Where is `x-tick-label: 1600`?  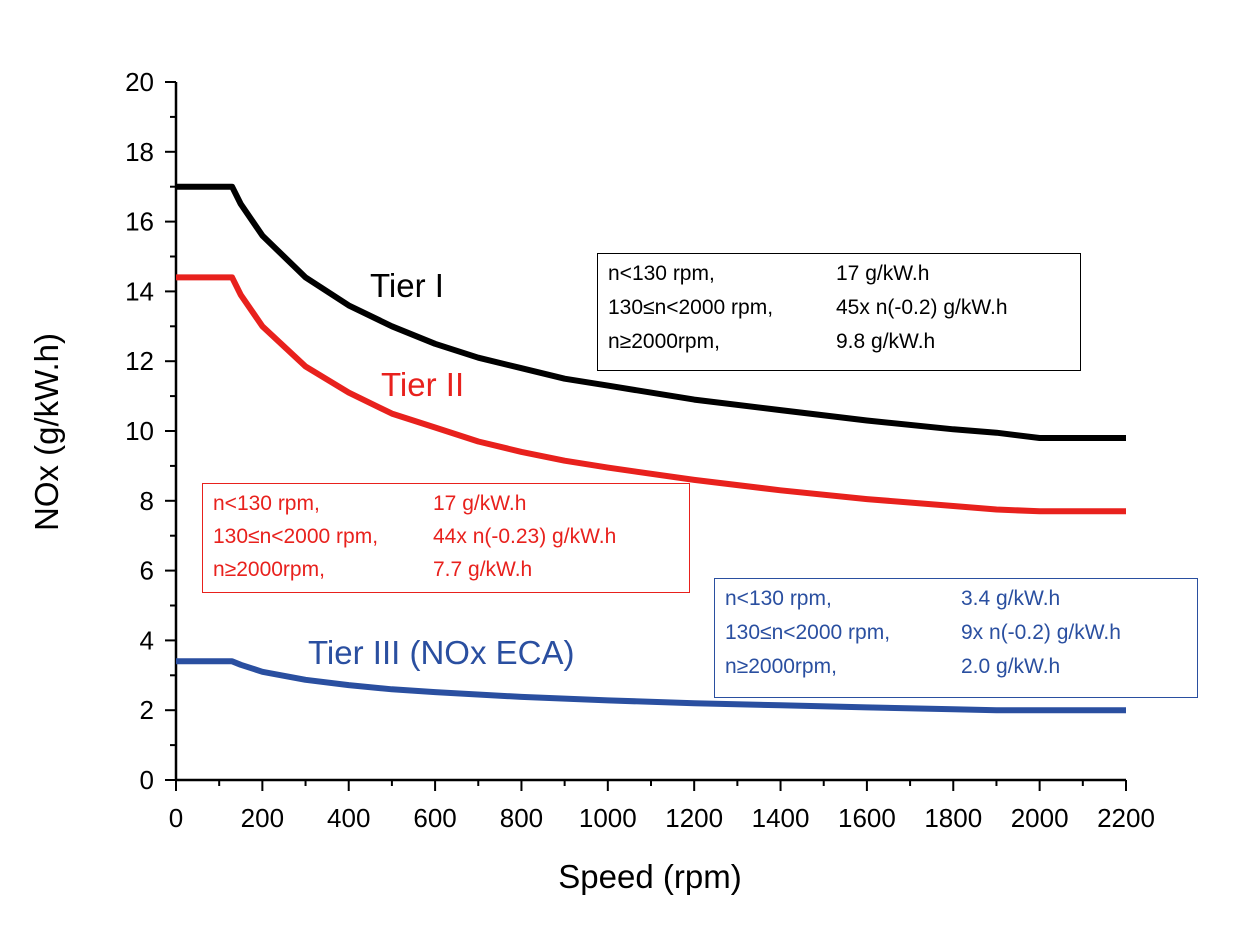 x-tick-label: 1600 is located at coordinates (867, 818).